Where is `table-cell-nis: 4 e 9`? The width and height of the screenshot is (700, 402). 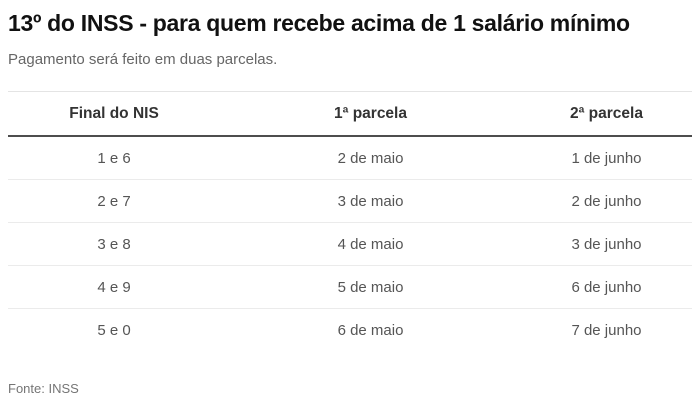
table-cell-nis: 4 e 9 is located at coordinates (114, 287).